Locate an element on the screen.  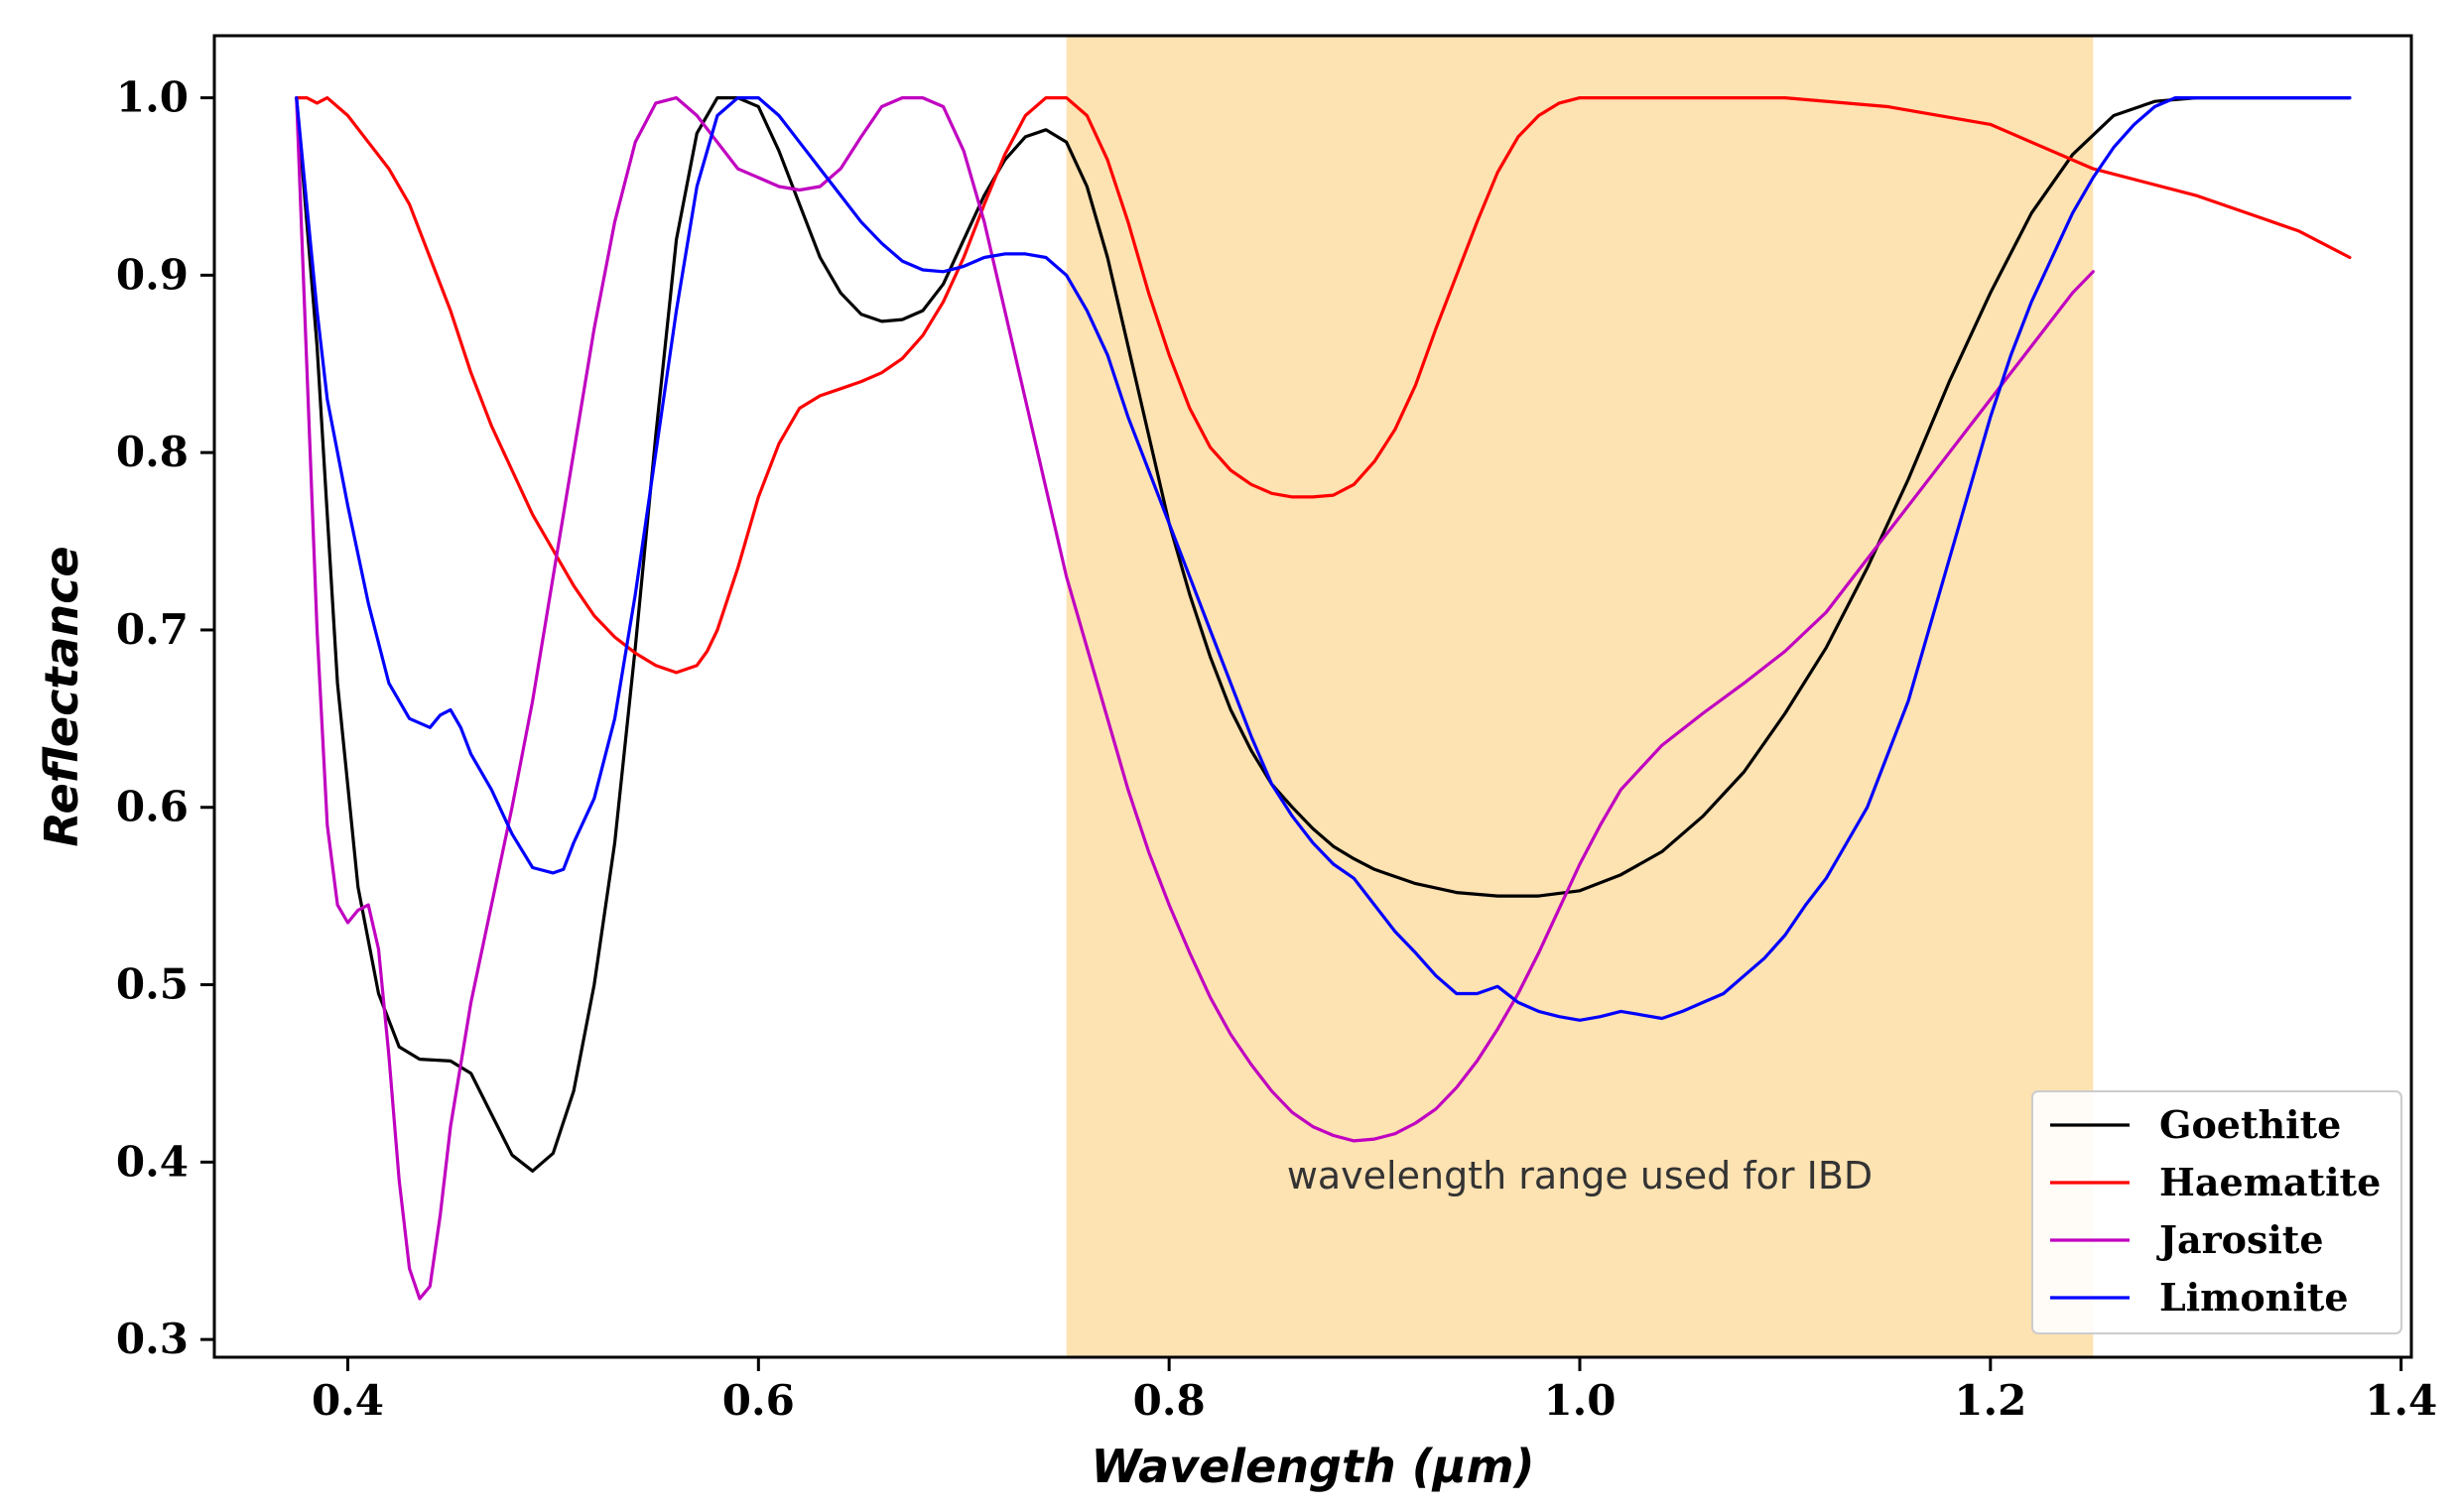
y-tick-label: 0.3 is located at coordinates (152, 1339).